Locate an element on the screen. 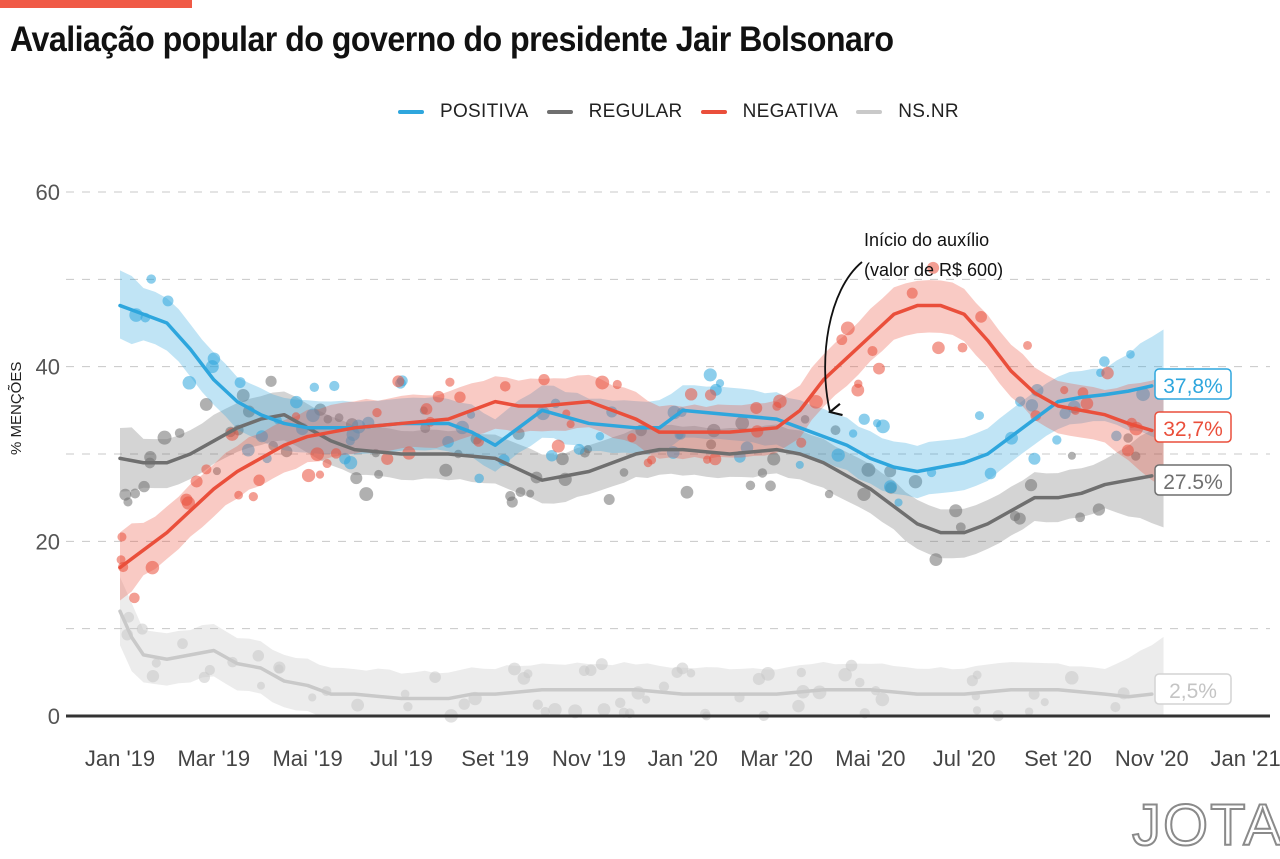 The image size is (1280, 859). legend-item-positiva: POSITIVA is located at coordinates (463, 112).